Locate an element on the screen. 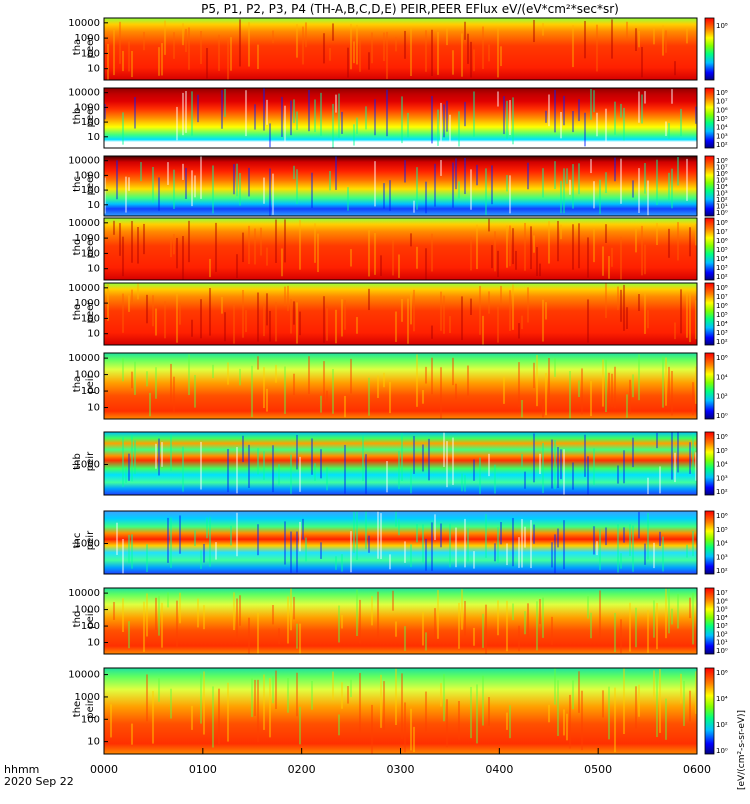 This screenshot has height=804, width=750. colorbar-unit-label: [eV/(cm²-s-sr-eV)] is located at coordinates (742, 750).